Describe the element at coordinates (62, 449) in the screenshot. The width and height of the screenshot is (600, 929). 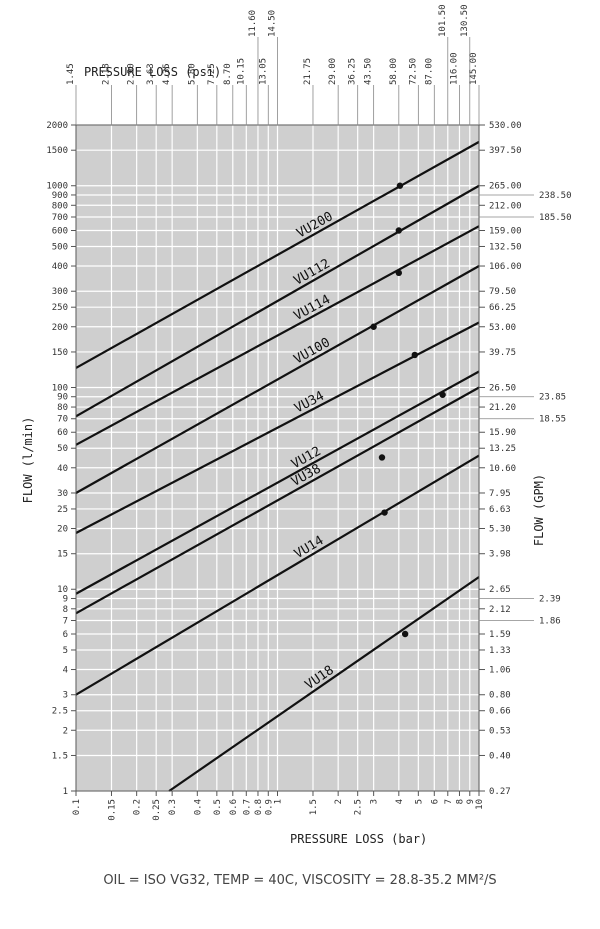
I see `y-tick-label: 50` at that location.